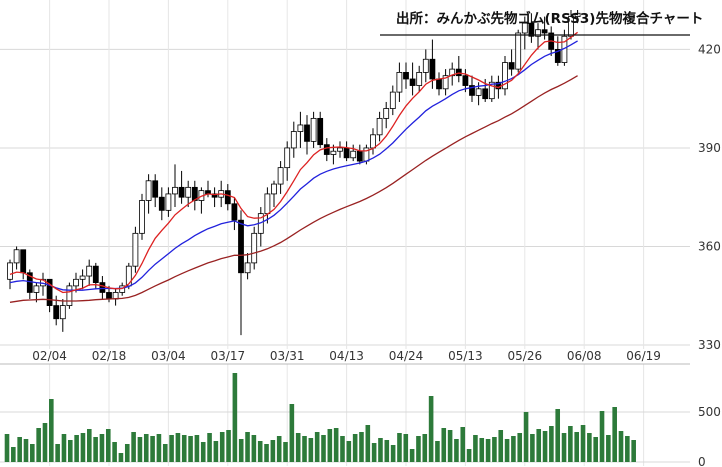  Describe the element at coordinates (346, 356) in the screenshot. I see `date-tick-label: 04/13` at that location.